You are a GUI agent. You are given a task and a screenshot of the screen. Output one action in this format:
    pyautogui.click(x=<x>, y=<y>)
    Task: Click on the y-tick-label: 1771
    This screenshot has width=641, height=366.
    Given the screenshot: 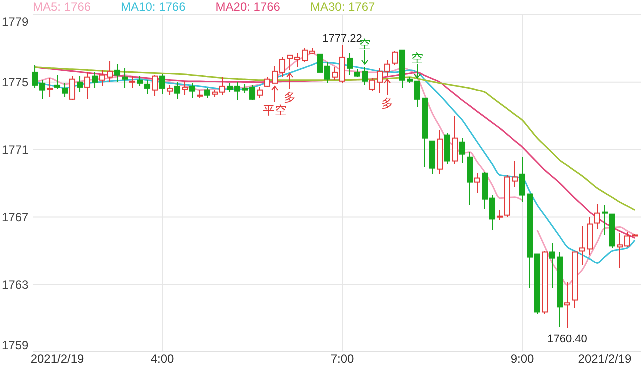 What is the action you would take?
    pyautogui.click(x=16, y=150)
    